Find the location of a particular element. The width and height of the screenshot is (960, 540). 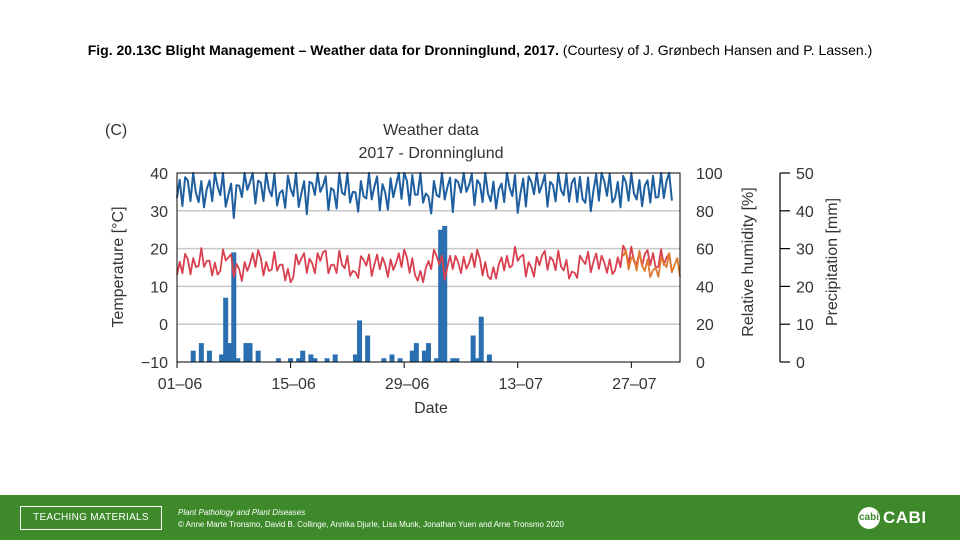

chart-title: Weather data is located at coordinates (431, 130).